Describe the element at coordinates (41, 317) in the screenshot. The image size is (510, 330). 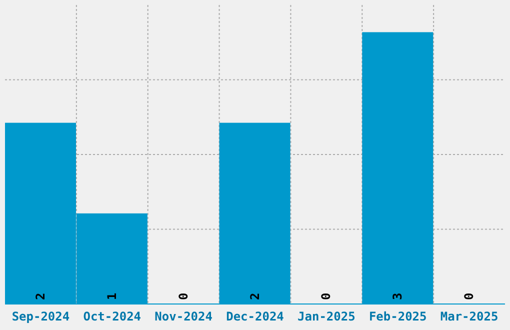
I see `x-tick-label: Sep-2024` at that location.